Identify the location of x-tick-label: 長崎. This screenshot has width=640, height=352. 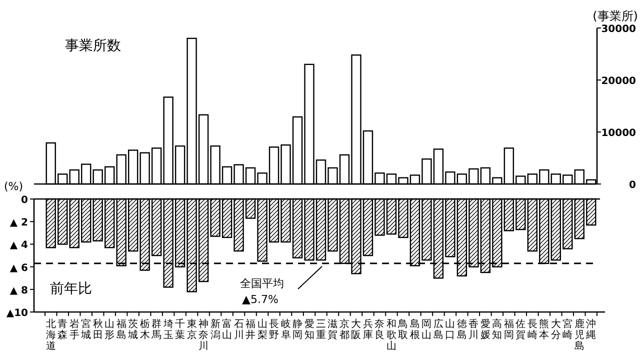
(532, 330).